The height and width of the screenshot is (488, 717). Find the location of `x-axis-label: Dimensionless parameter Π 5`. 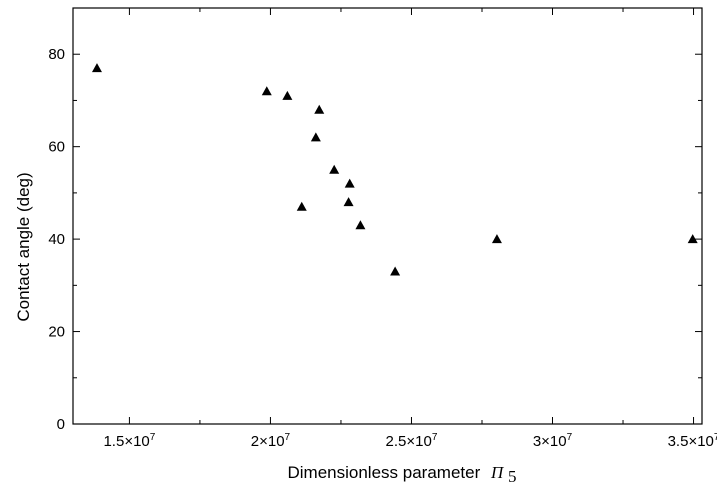

x-axis-label: Dimensionless parameter Π 5 is located at coordinates (402, 474).